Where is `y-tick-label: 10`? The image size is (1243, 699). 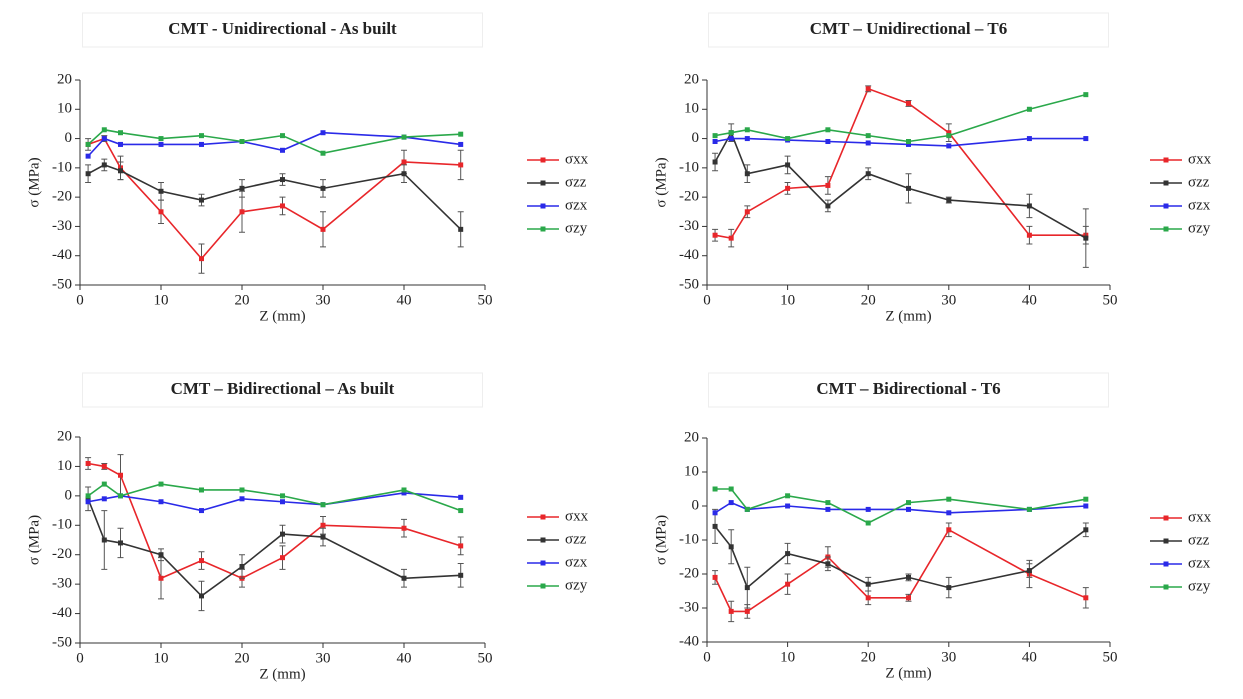
y-tick-label: 10 is located at coordinates (691, 471).